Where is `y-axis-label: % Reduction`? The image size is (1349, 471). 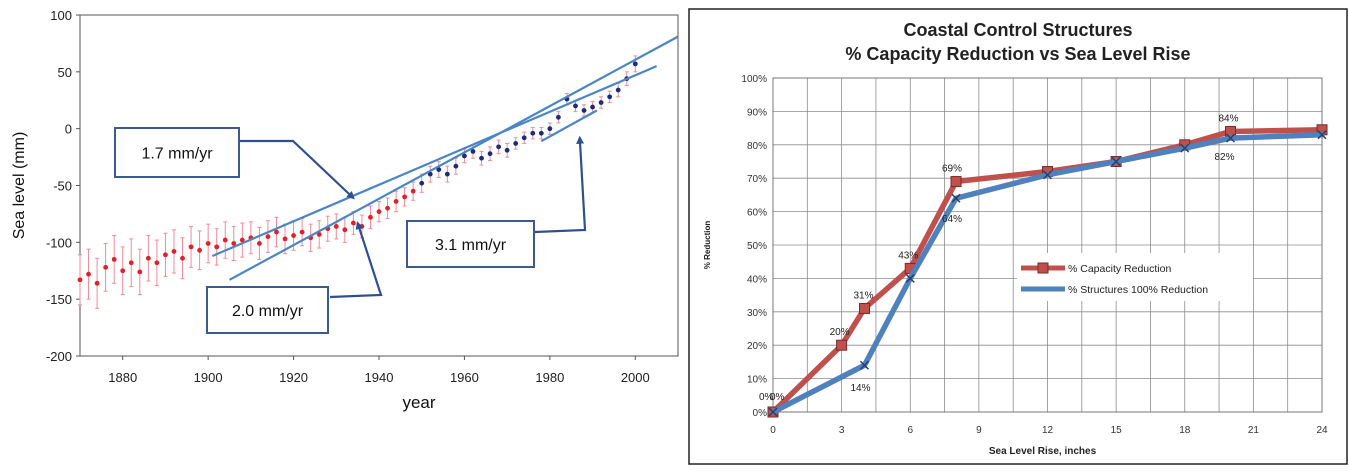
y-axis-label: % Reduction is located at coordinates (707, 245).